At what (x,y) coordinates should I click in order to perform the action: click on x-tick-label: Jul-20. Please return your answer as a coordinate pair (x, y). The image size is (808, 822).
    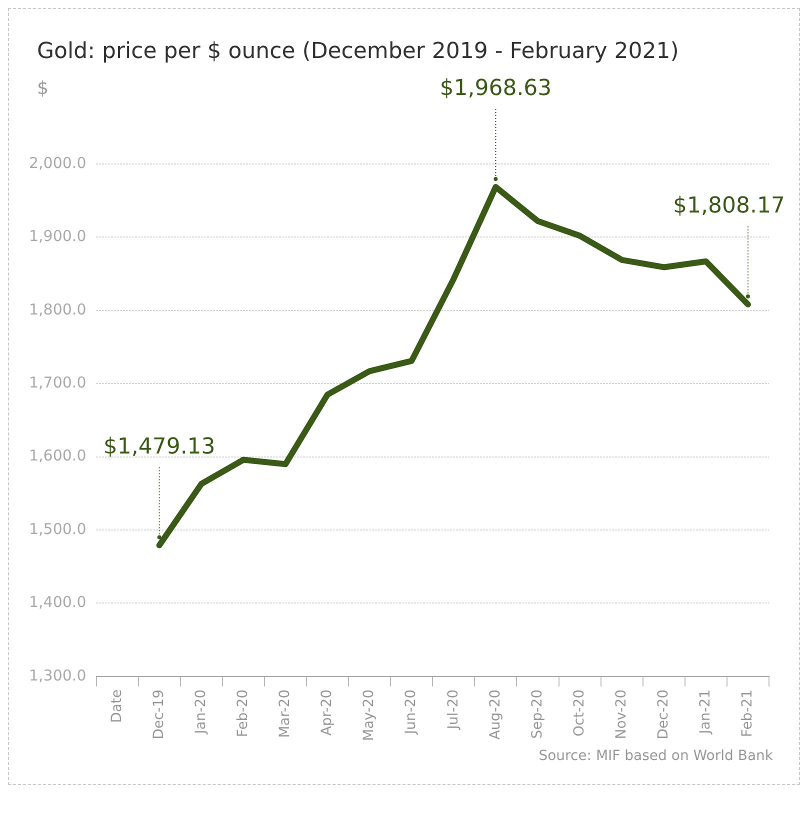
    Looking at the image, I should click on (453, 709).